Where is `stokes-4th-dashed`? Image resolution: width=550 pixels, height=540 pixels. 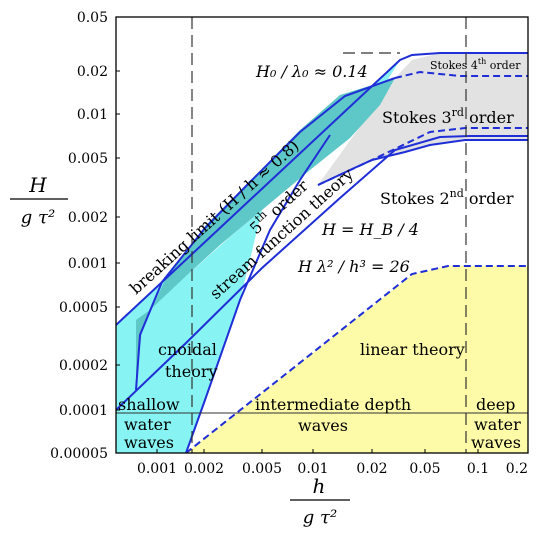 stokes-4th-dashed is located at coordinates (461, 74).